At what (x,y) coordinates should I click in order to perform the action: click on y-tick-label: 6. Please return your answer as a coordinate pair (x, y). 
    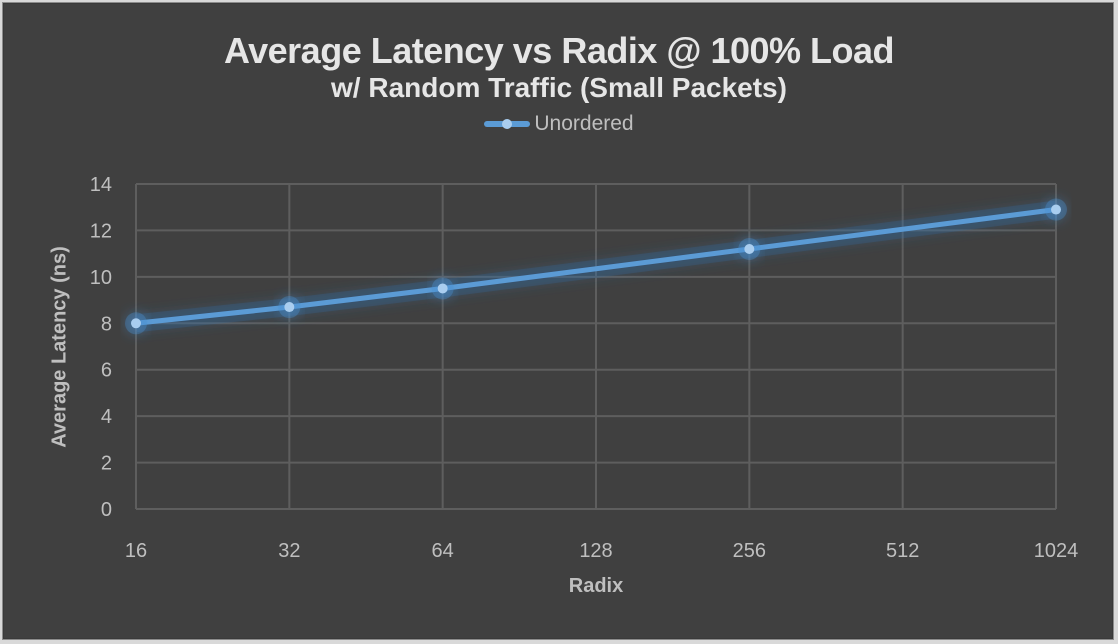
    Looking at the image, I should click on (106, 371).